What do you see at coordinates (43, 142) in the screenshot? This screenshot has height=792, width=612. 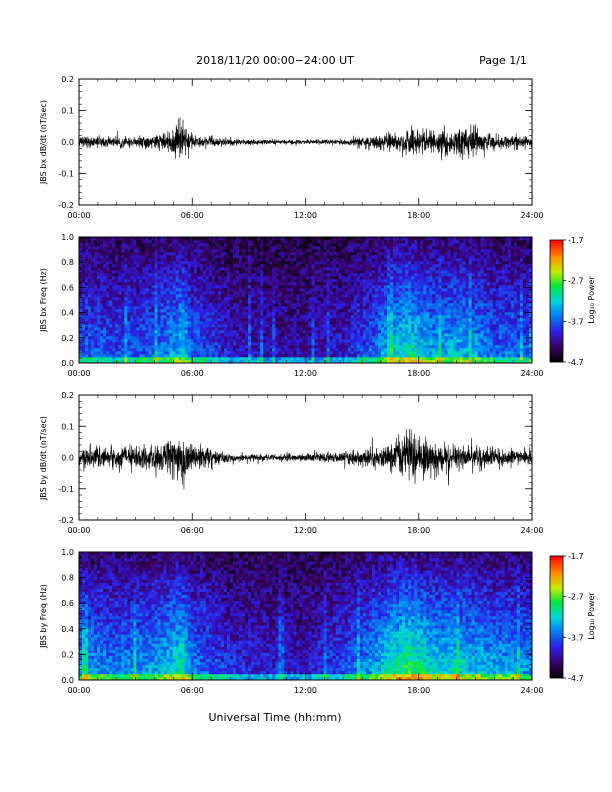 I see `bx-waveform-ylabel: JBS bx dB/dt (nT/sec)` at bounding box center [43, 142].